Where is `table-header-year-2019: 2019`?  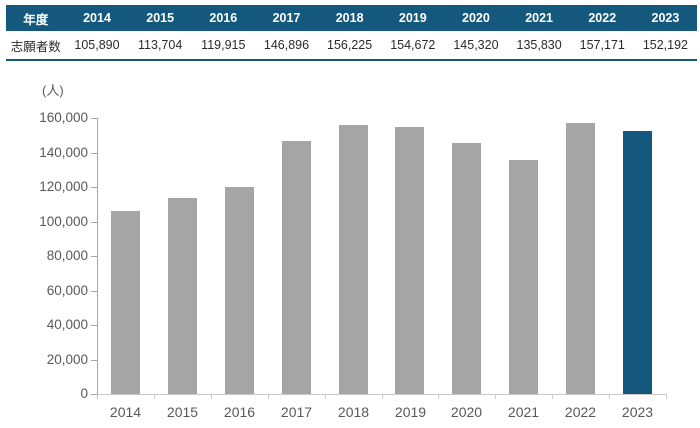
table-header-year-2019: 2019 is located at coordinates (413, 18).